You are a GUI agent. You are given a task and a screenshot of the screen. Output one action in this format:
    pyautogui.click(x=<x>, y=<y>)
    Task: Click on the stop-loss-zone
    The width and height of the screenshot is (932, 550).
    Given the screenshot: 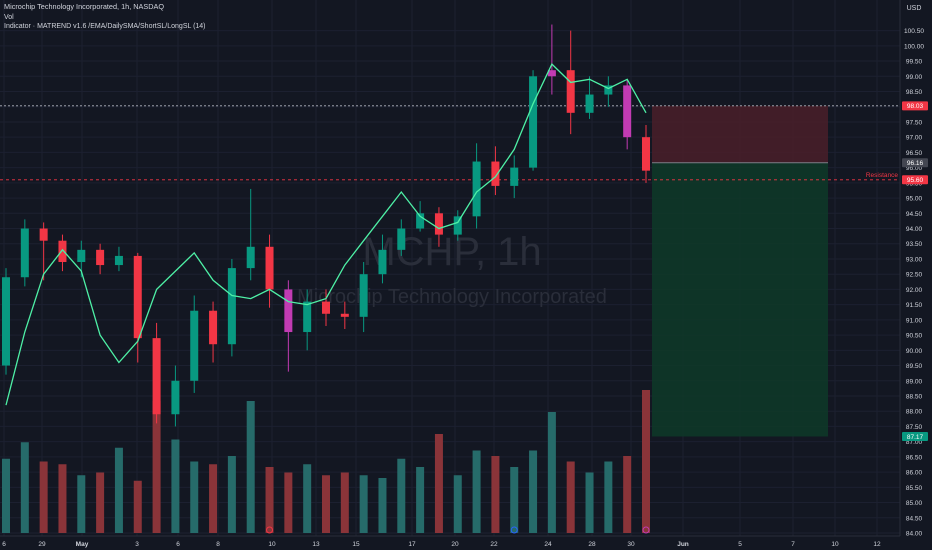 What is the action you would take?
    pyautogui.click(x=740, y=134)
    